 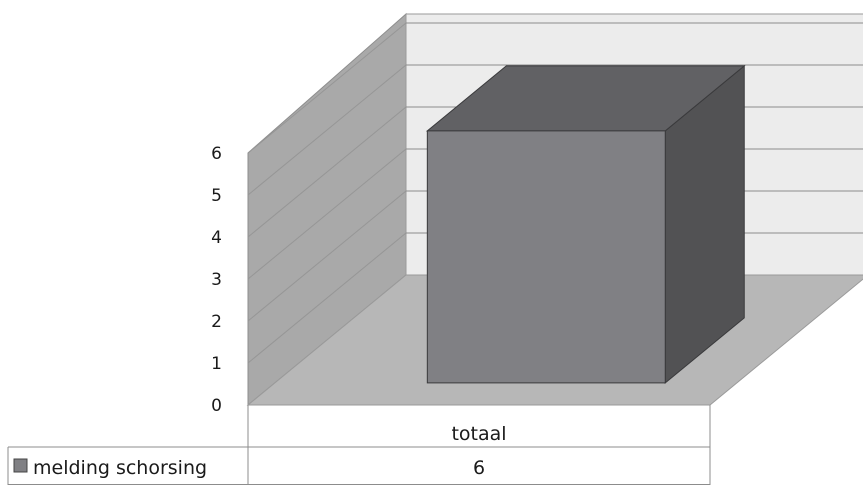 I want to click on y-tick-label: 2, so click(x=216, y=322).